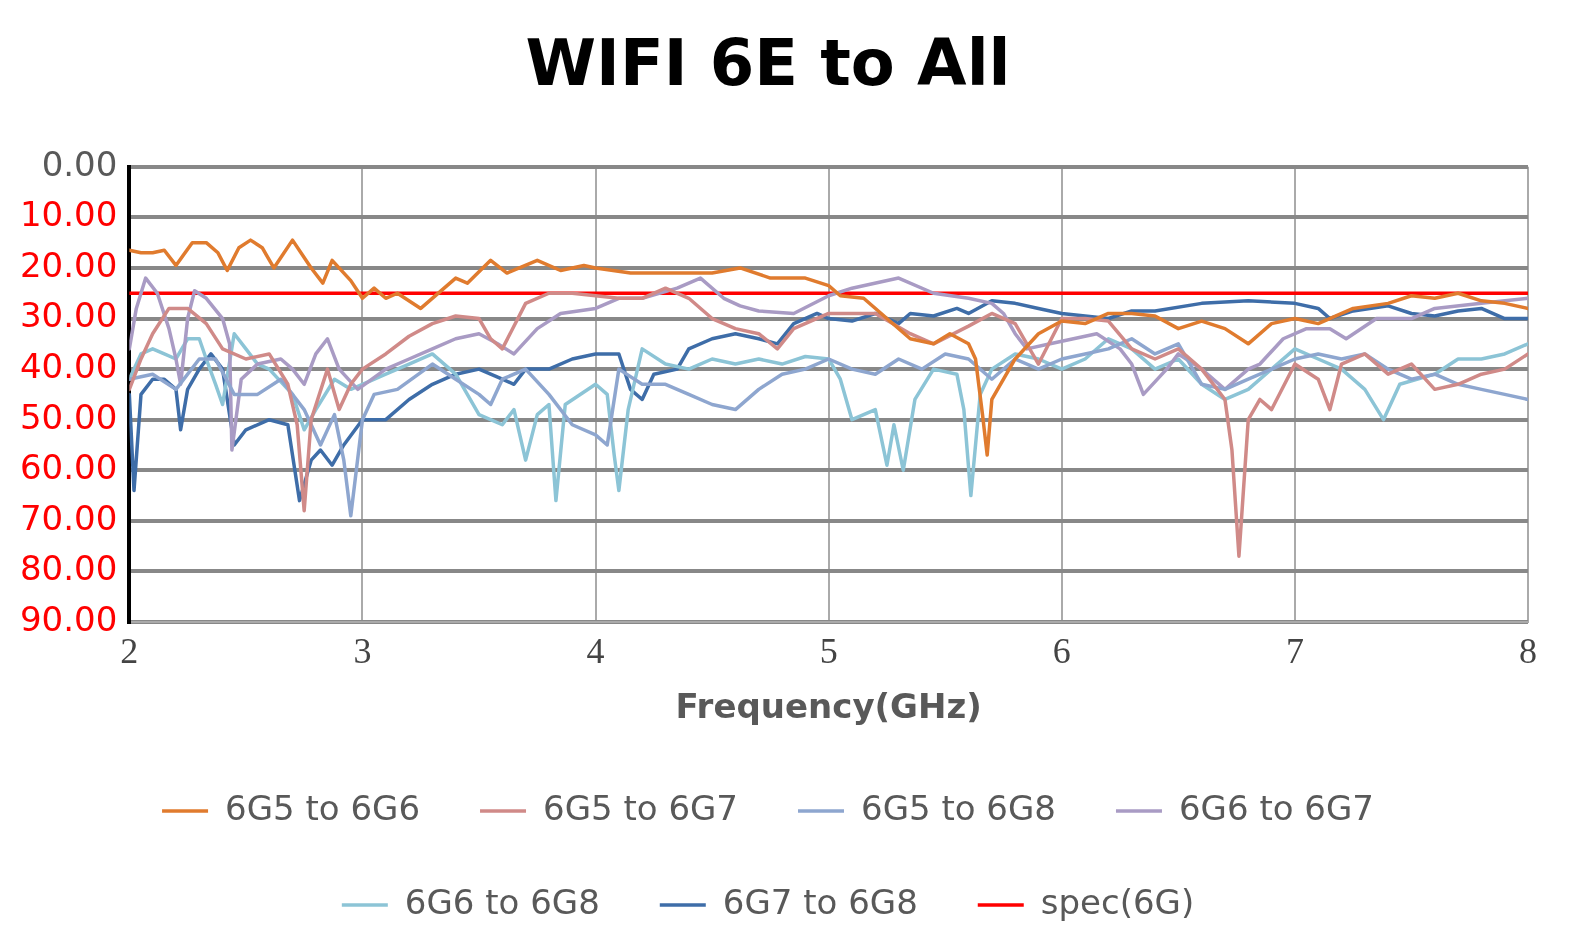 The image size is (1588, 952). What do you see at coordinates (828, 651) in the screenshot?
I see `x-tick-label: 5` at bounding box center [828, 651].